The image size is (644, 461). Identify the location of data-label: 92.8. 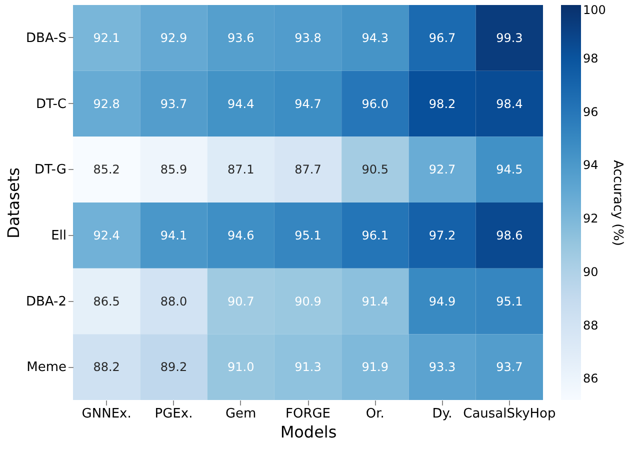
(106, 103).